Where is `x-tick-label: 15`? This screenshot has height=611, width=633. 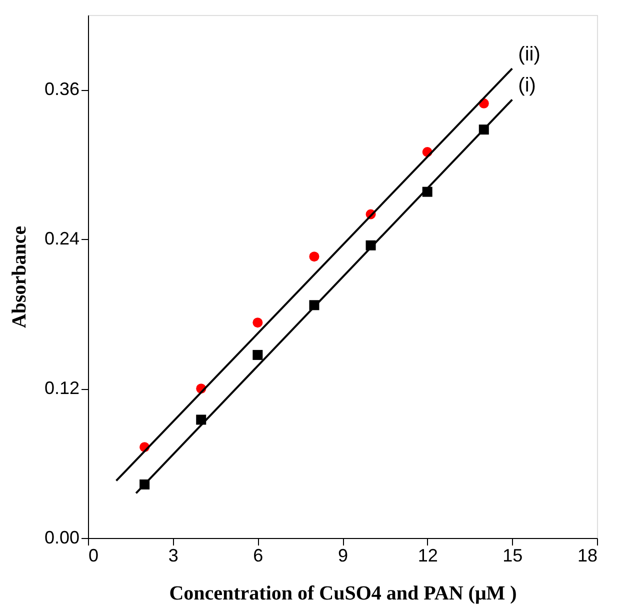 x-tick-label: 15 is located at coordinates (512, 556).